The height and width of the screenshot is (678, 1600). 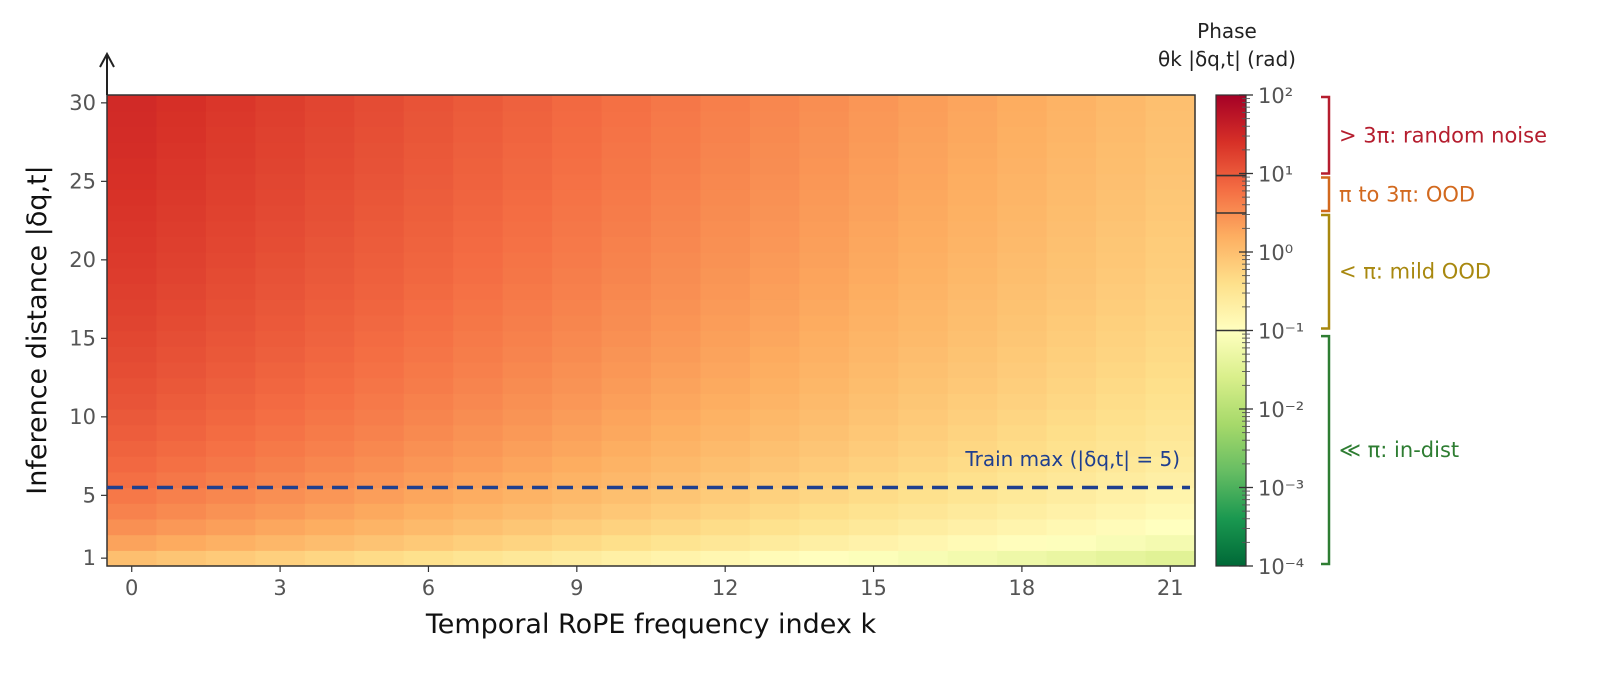 What do you see at coordinates (1407, 194) in the screenshot?
I see `region-label: π to 3π: OOD` at bounding box center [1407, 194].